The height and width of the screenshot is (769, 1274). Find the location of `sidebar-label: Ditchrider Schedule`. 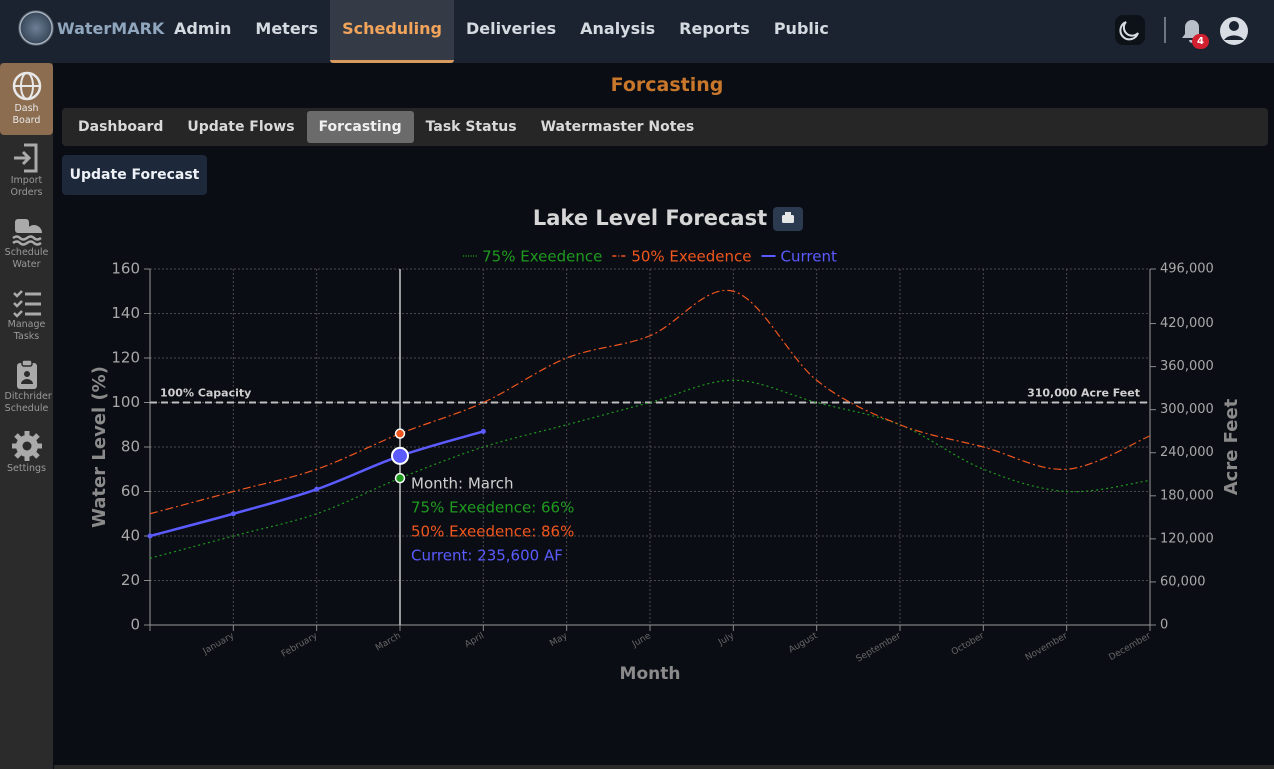

sidebar-label: Ditchrider Schedule is located at coordinates (28, 402).